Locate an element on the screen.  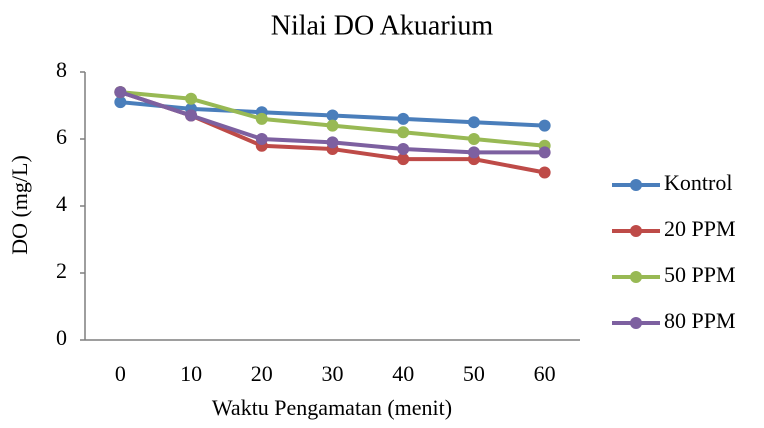
y-tick-label: 4 is located at coordinates (61, 203).